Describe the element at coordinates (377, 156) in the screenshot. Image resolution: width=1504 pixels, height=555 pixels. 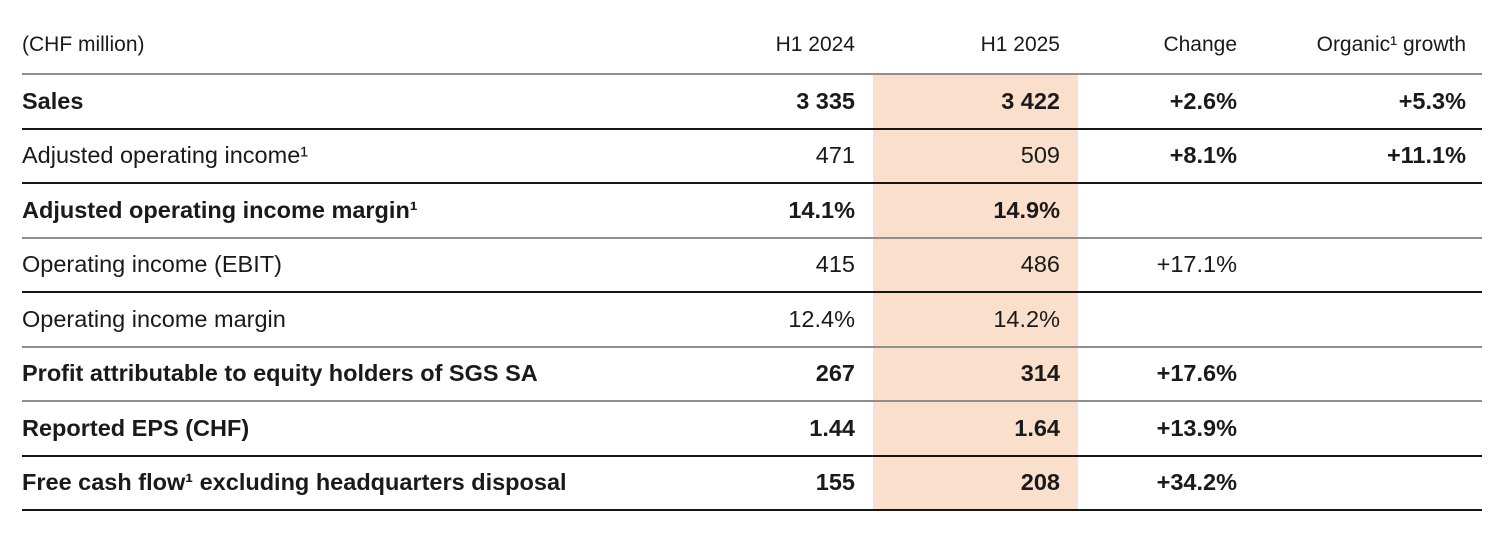
I see `row-label: Adjusted operating income¹` at that location.